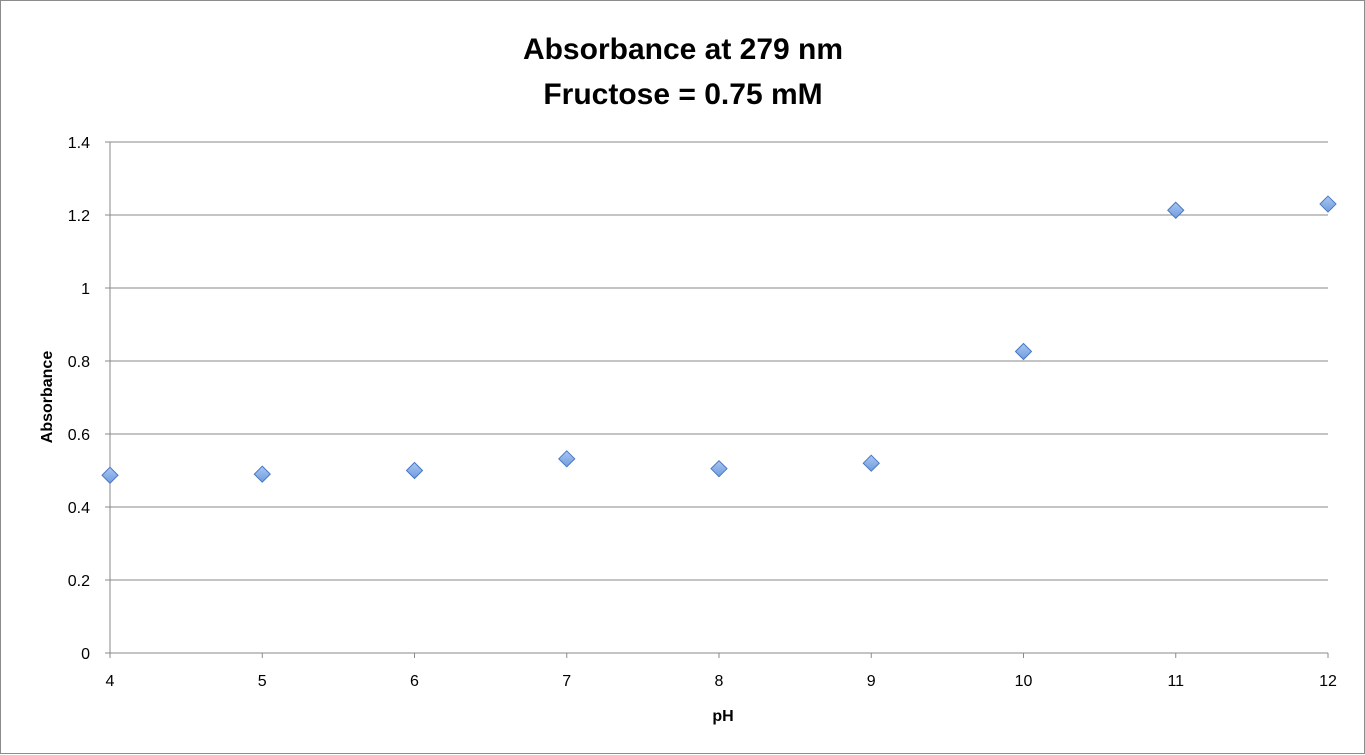 The width and height of the screenshot is (1365, 755). I want to click on y-tick-label: 0.4, so click(79, 508).